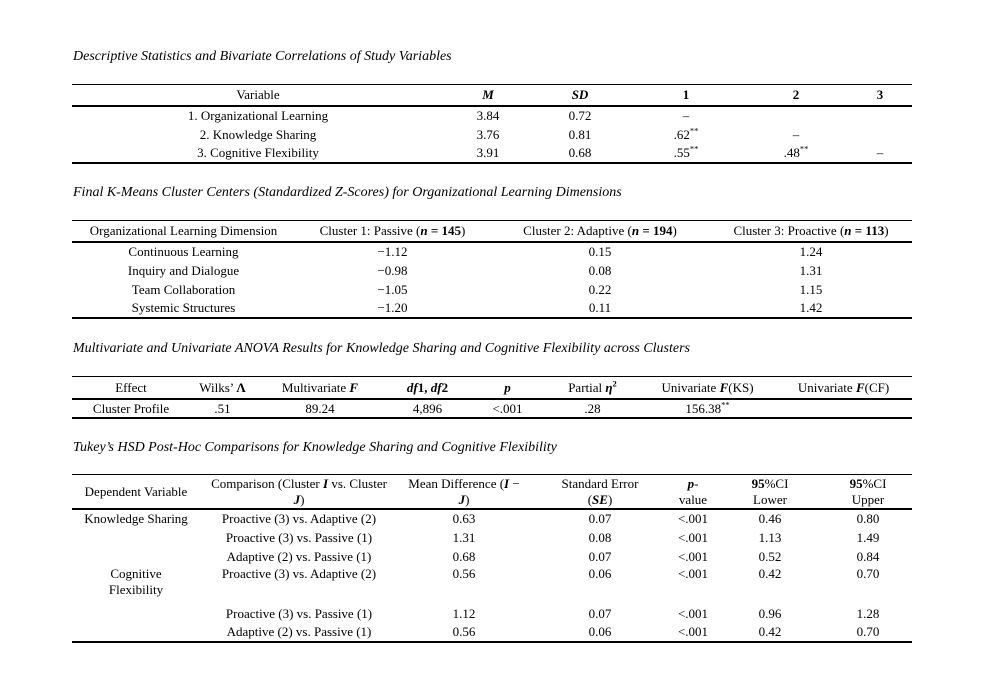  I want to click on table-row: 2. Knowledge Sharing 3.76 0.81 .62** –, so click(492, 134).